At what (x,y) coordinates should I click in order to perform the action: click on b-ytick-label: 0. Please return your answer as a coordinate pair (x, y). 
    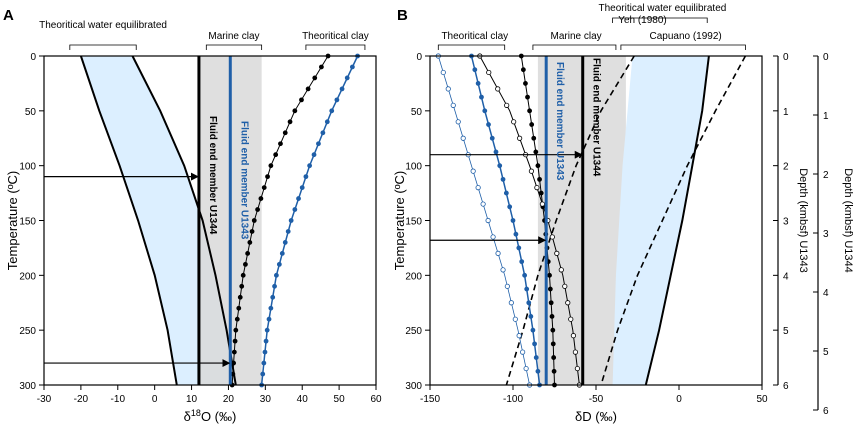
    Looking at the image, I should click on (419, 57).